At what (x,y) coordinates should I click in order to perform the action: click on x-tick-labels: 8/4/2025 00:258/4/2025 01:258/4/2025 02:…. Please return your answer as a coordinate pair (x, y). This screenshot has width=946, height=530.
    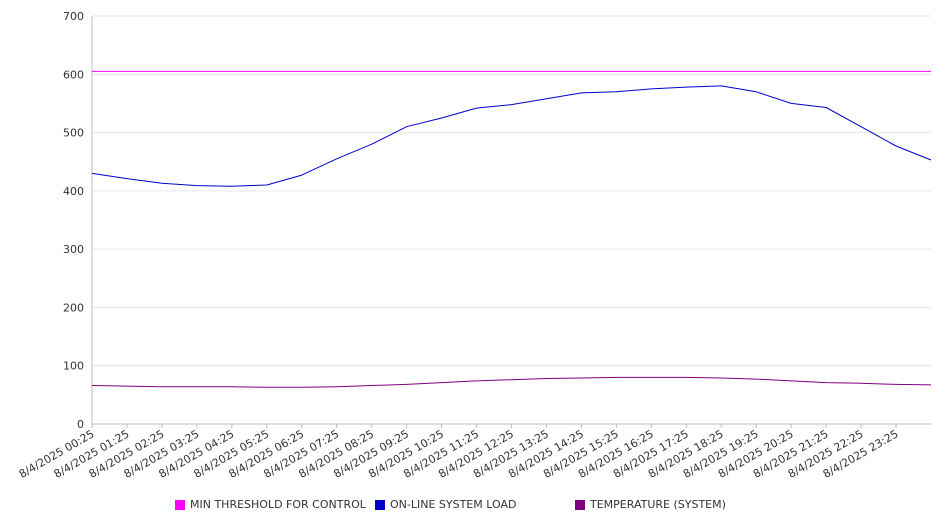
    Looking at the image, I should click on (459, 454).